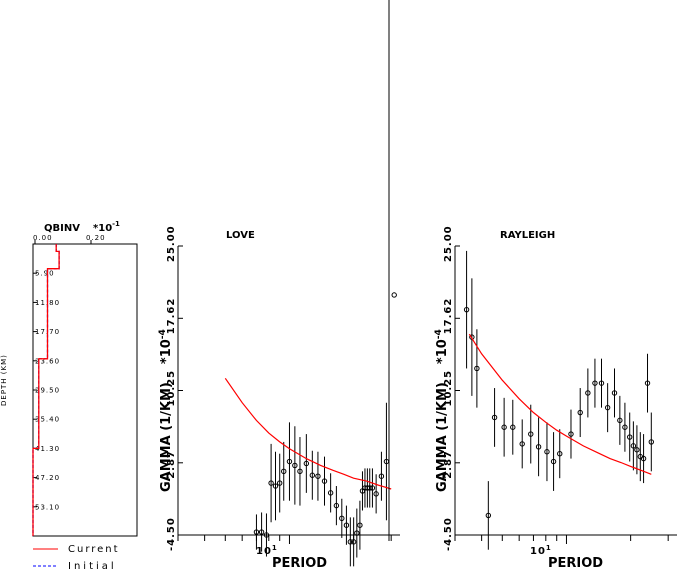  Describe the element at coordinates (47, 507) in the screenshot. I see `qbinv-y-tick-8: 53.10` at that location.